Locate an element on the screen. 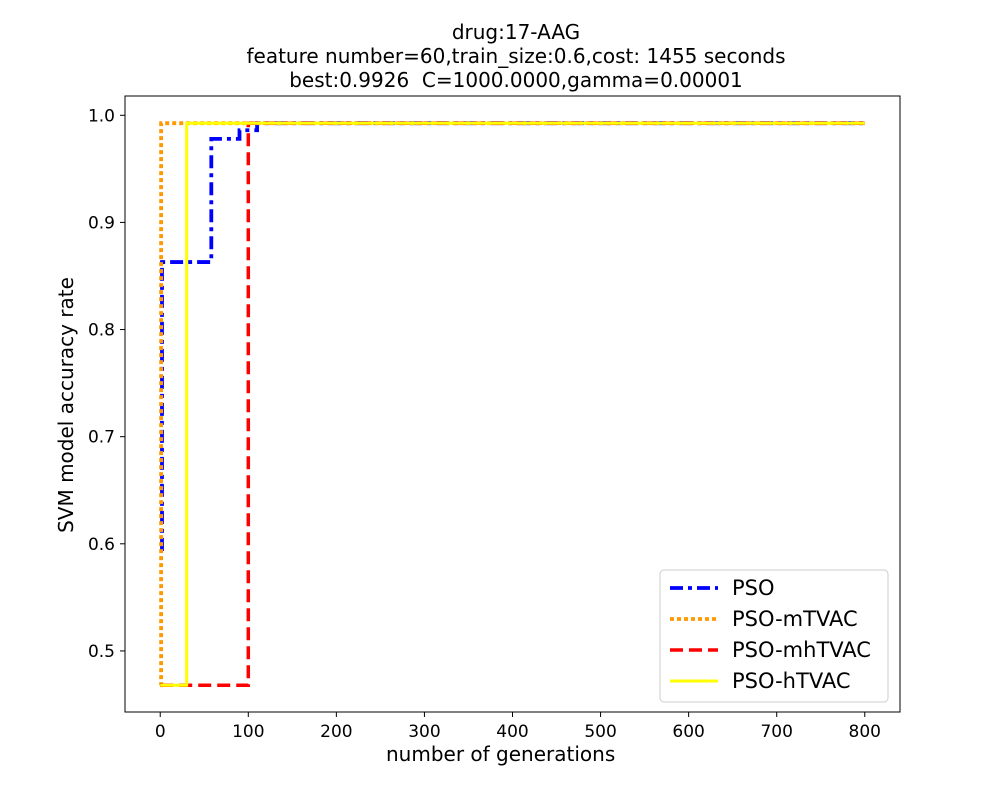 The image size is (1000, 800). legend-label-pso-mtvac: PSO-mTVAC is located at coordinates (795, 619).